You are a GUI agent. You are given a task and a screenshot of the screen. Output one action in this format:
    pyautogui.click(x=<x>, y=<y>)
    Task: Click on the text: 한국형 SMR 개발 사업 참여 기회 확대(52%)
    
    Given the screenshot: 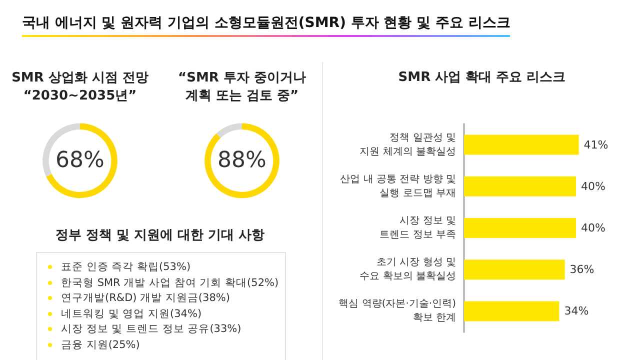 What is the action you would take?
    pyautogui.click(x=170, y=282)
    